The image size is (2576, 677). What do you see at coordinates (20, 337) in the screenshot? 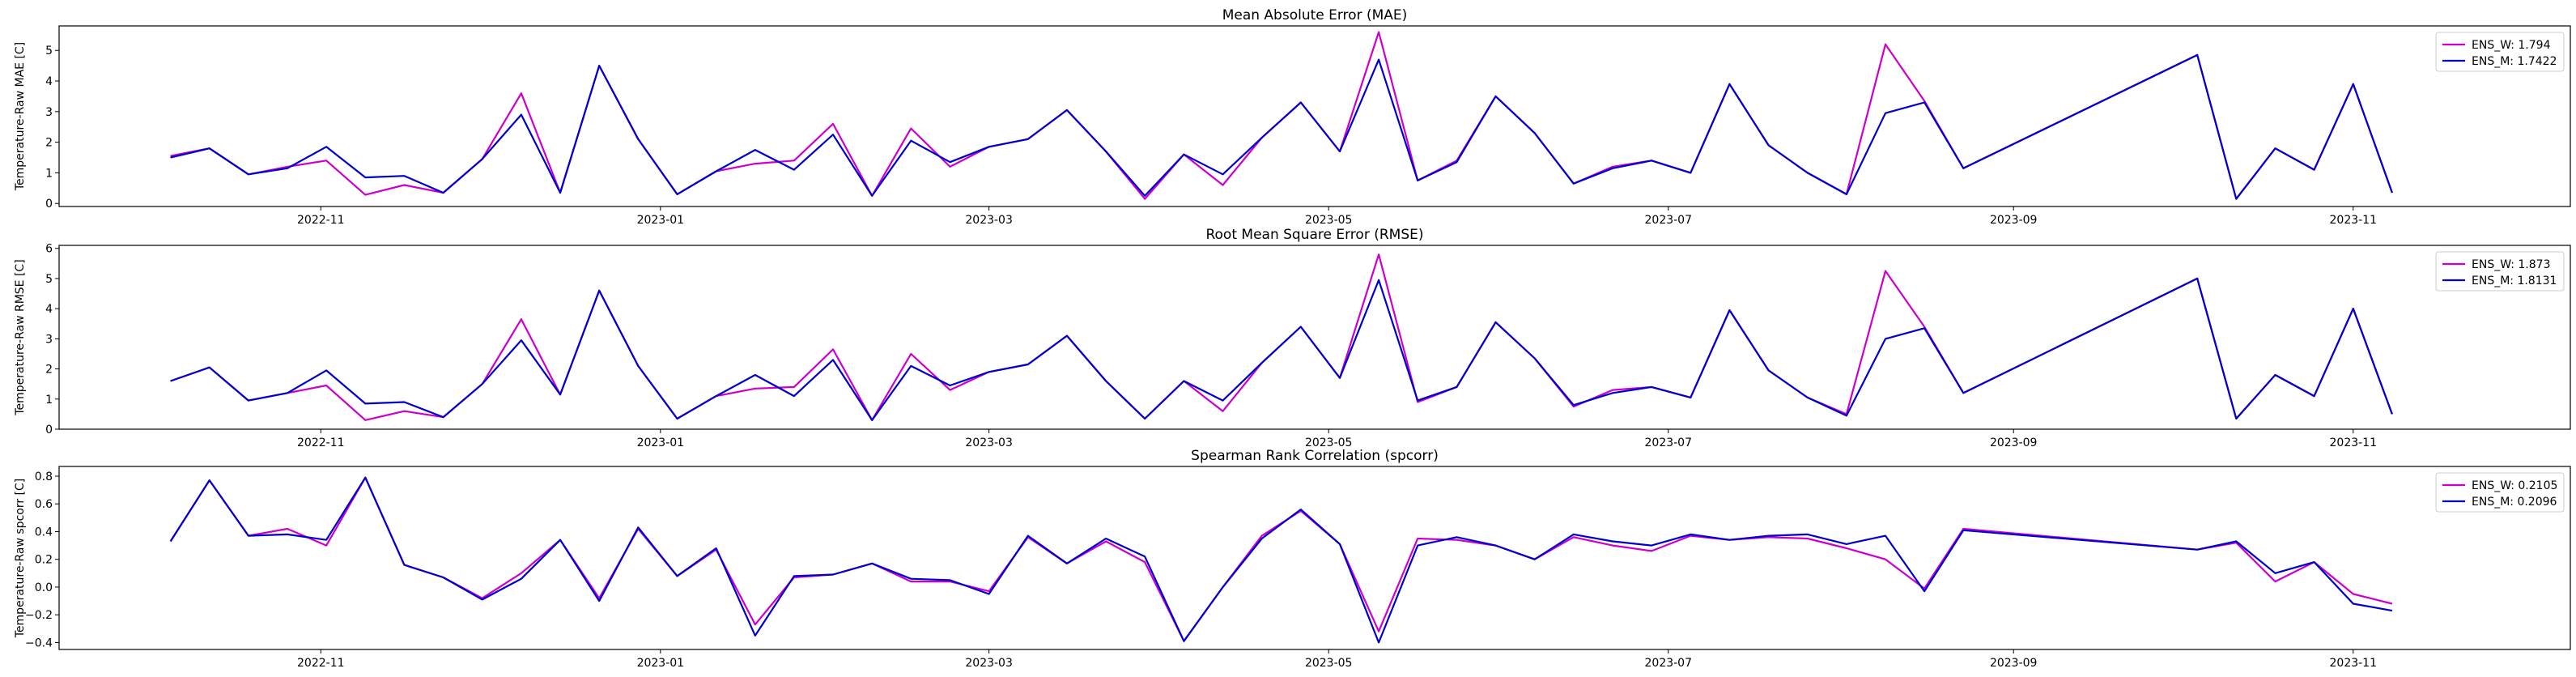
I see `y-axis-label: Temperature-Raw RMSE [C]` at bounding box center [20, 337].